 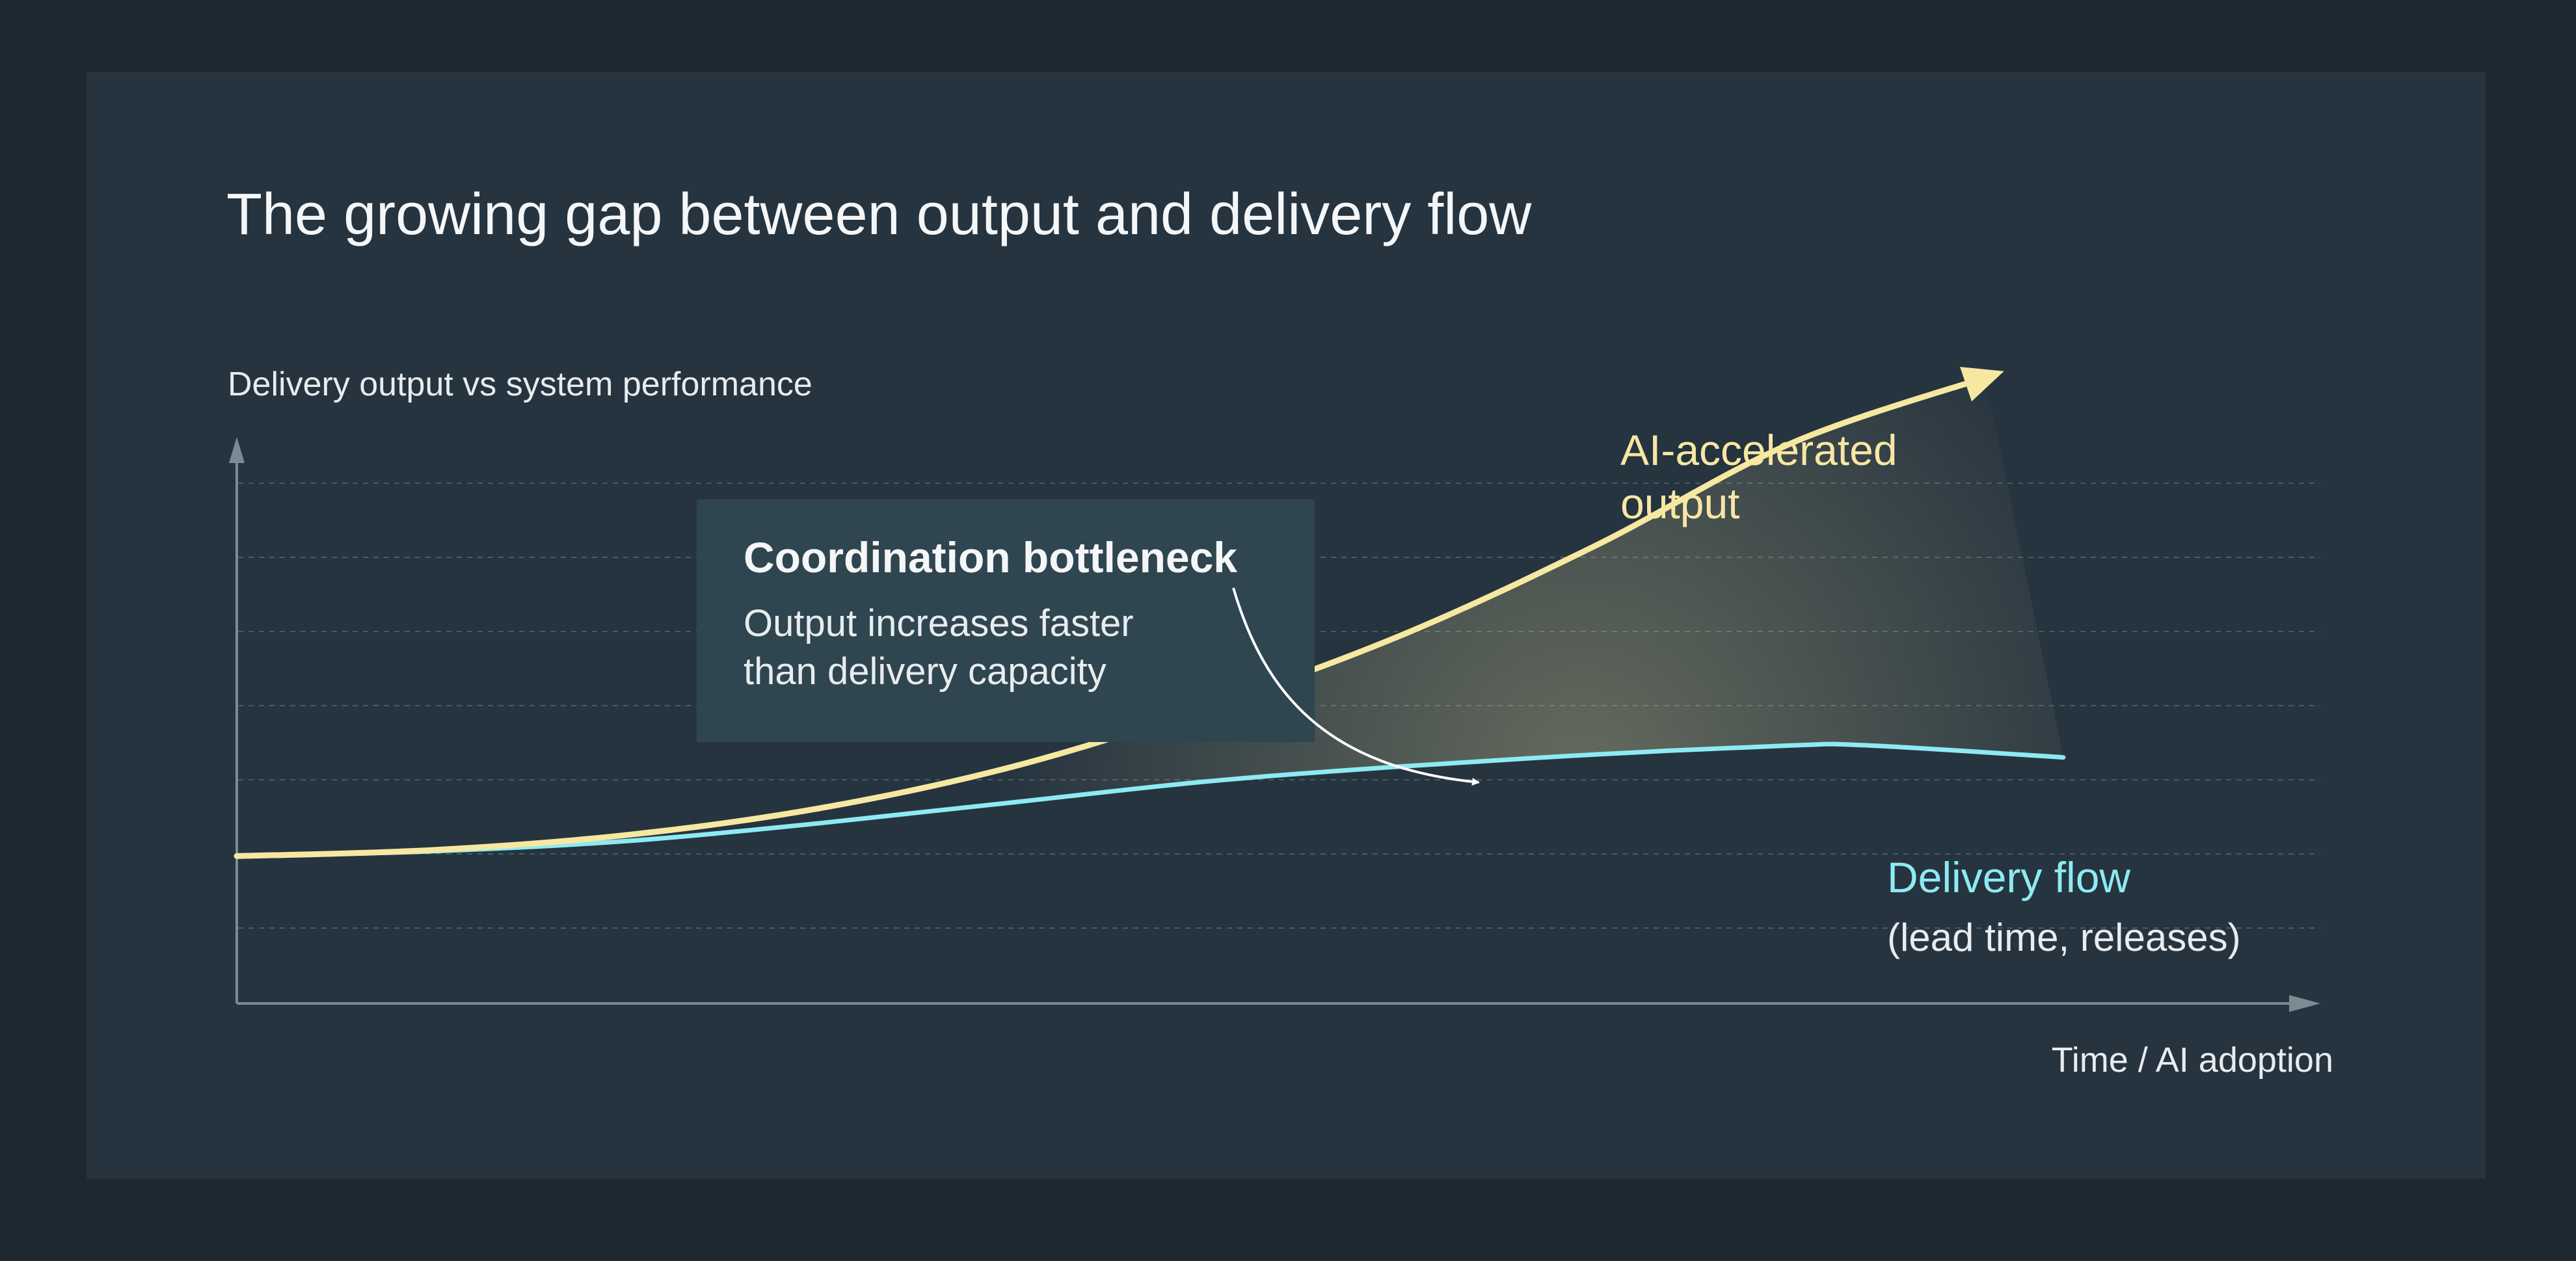 I want to click on callout-arrow, so click(x=1356, y=686).